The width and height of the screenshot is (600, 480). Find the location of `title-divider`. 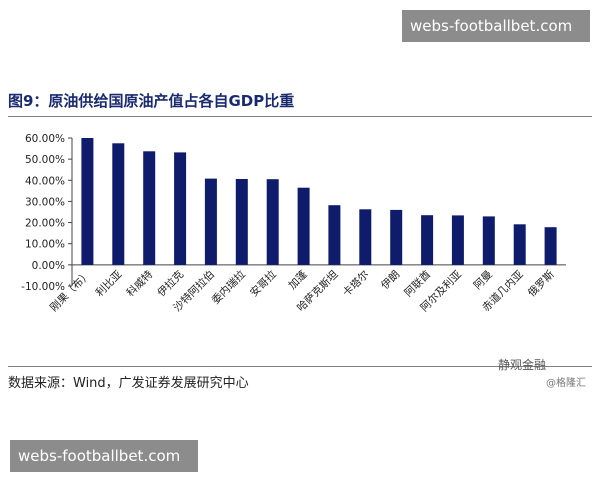

title-divider is located at coordinates (300, 116).